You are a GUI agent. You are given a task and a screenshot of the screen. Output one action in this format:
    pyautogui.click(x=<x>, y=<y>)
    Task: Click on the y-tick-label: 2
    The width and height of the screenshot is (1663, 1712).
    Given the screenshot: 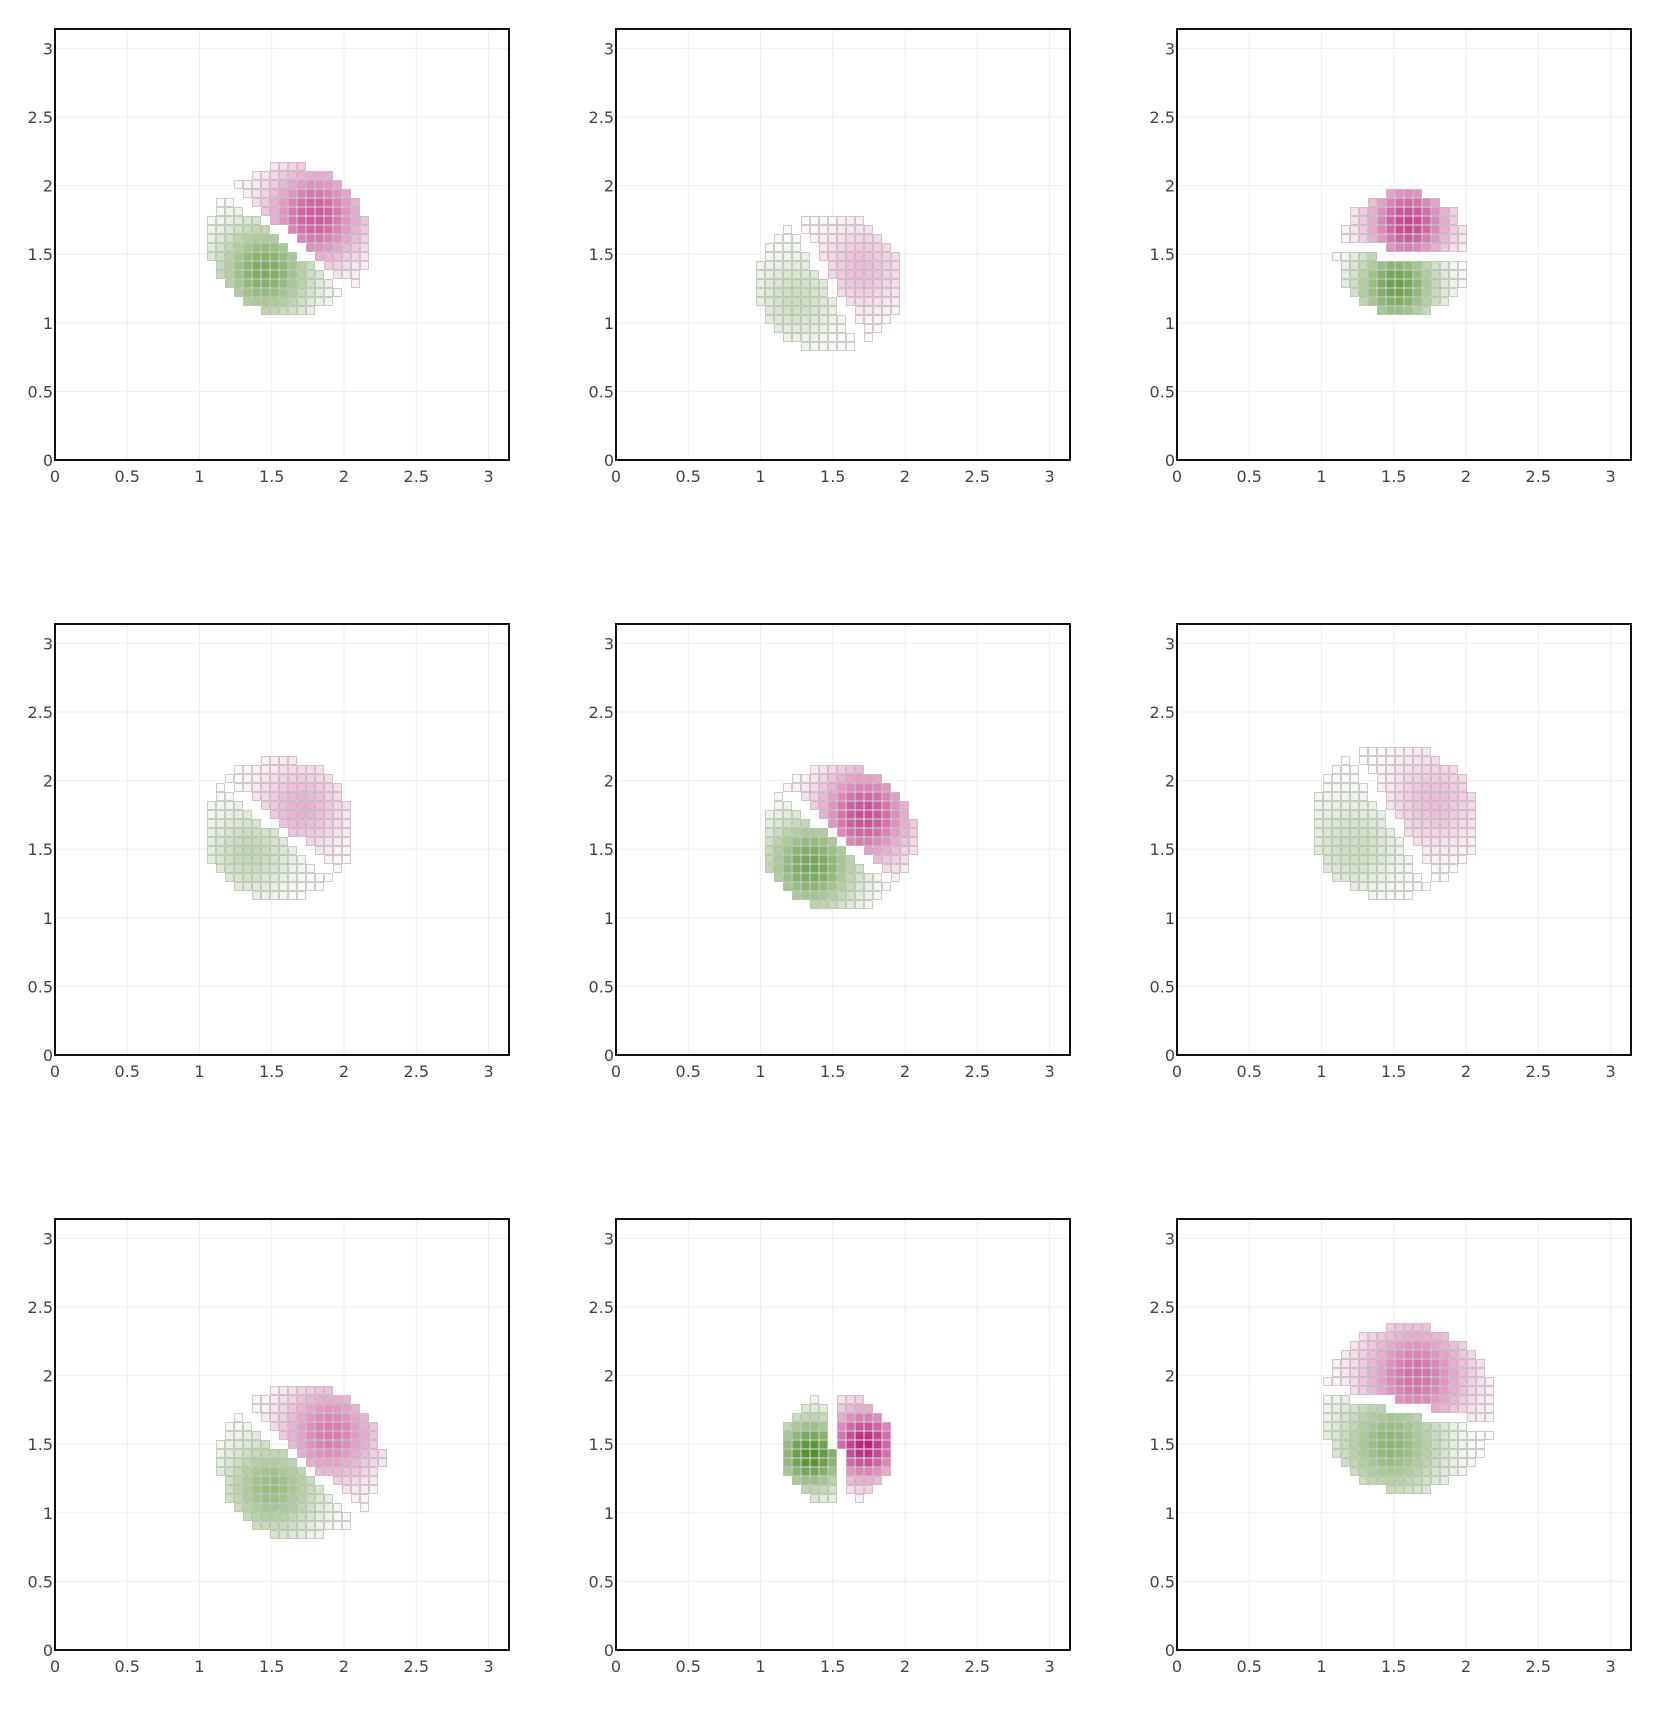 What is the action you would take?
    pyautogui.click(x=48, y=186)
    